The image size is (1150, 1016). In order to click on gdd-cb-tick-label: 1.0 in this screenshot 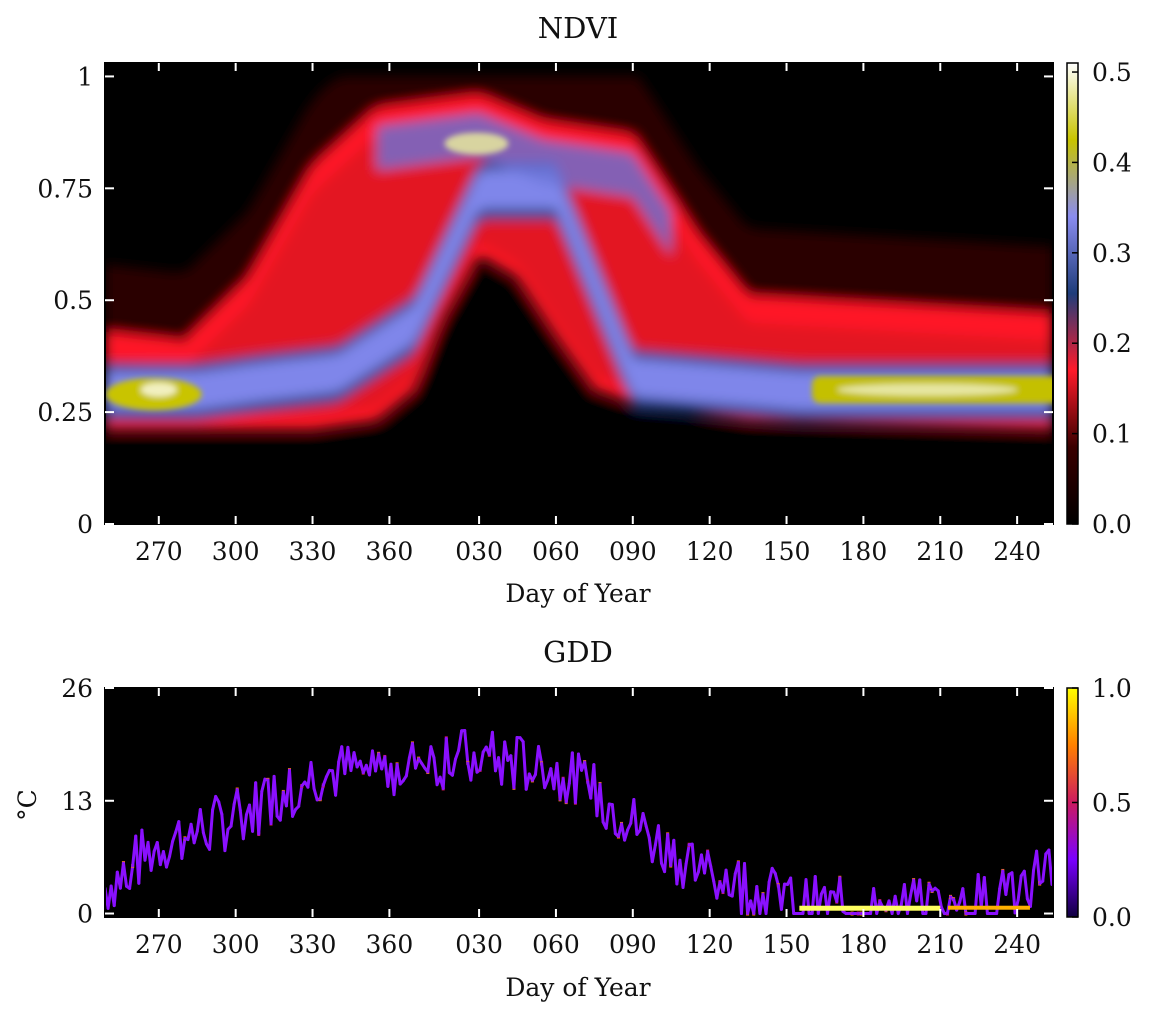, I will do `click(1112, 688)`.